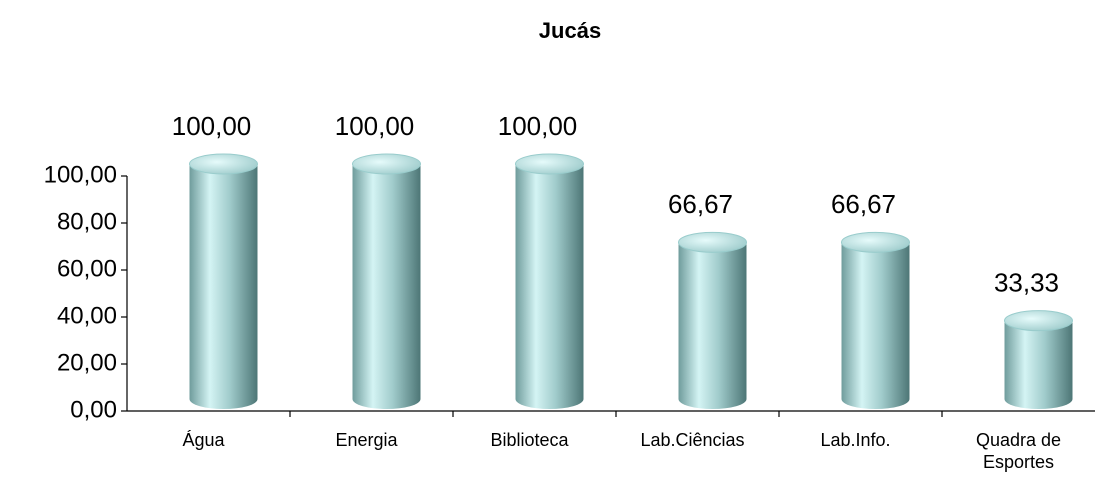 The image size is (1095, 478). Describe the element at coordinates (366, 440) in the screenshot. I see `x-tick-label: Energia` at that location.